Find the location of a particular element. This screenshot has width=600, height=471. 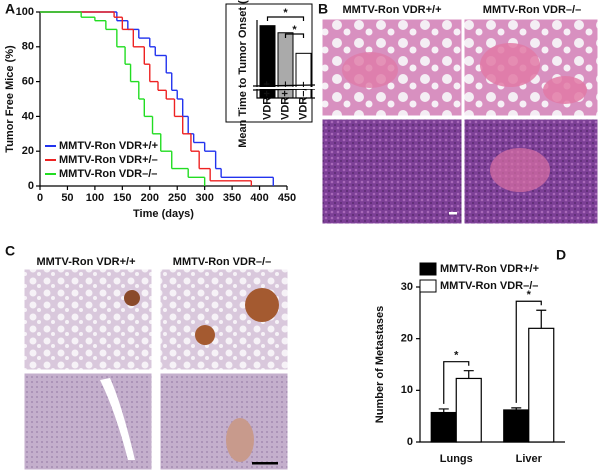

y-tick-label: 40 is located at coordinates (28, 116).